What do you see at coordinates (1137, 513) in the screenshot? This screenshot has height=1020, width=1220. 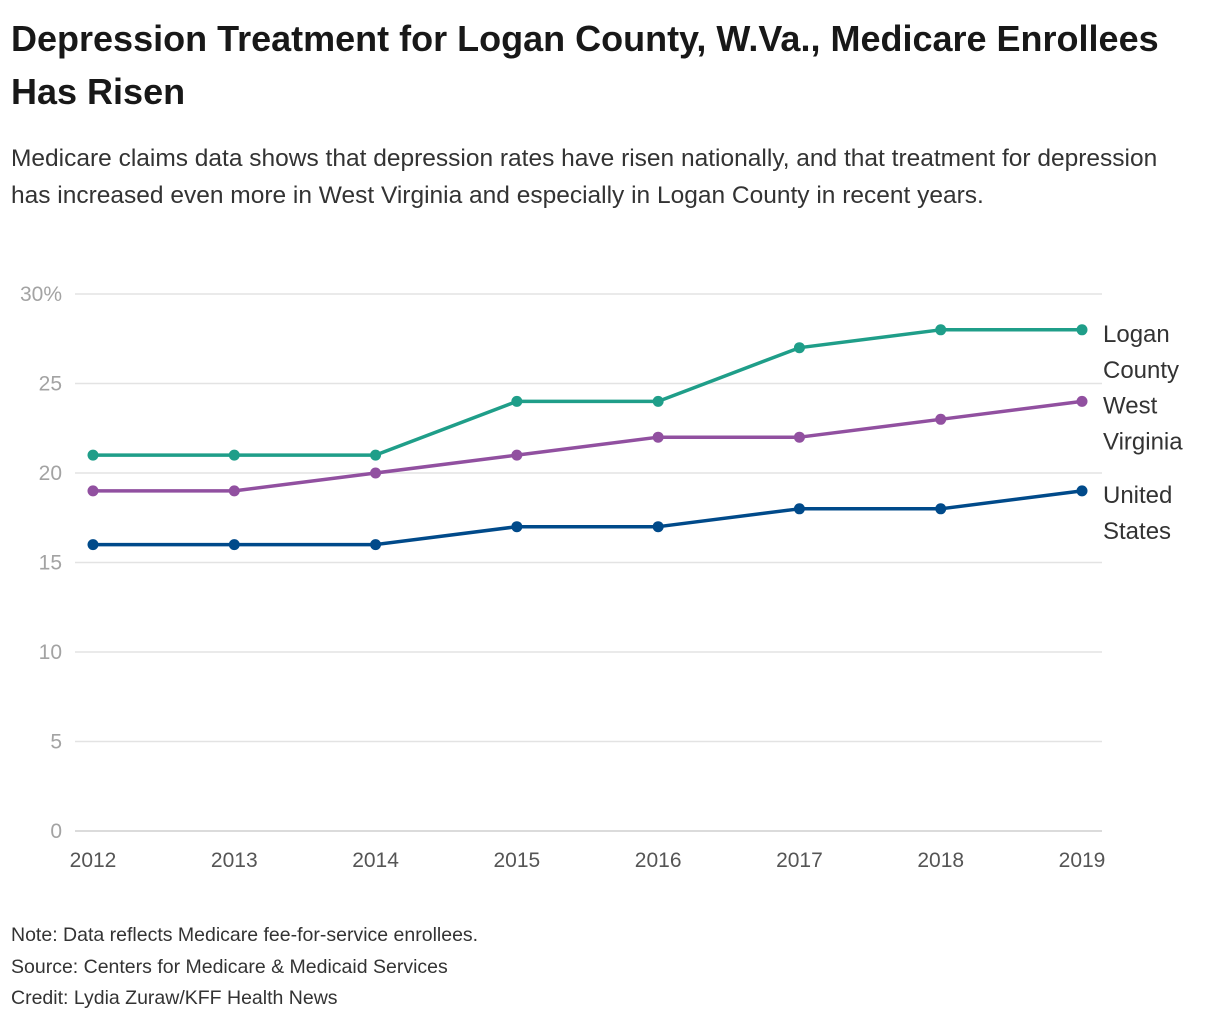 I see `series-label-united-states: United States` at bounding box center [1137, 513].